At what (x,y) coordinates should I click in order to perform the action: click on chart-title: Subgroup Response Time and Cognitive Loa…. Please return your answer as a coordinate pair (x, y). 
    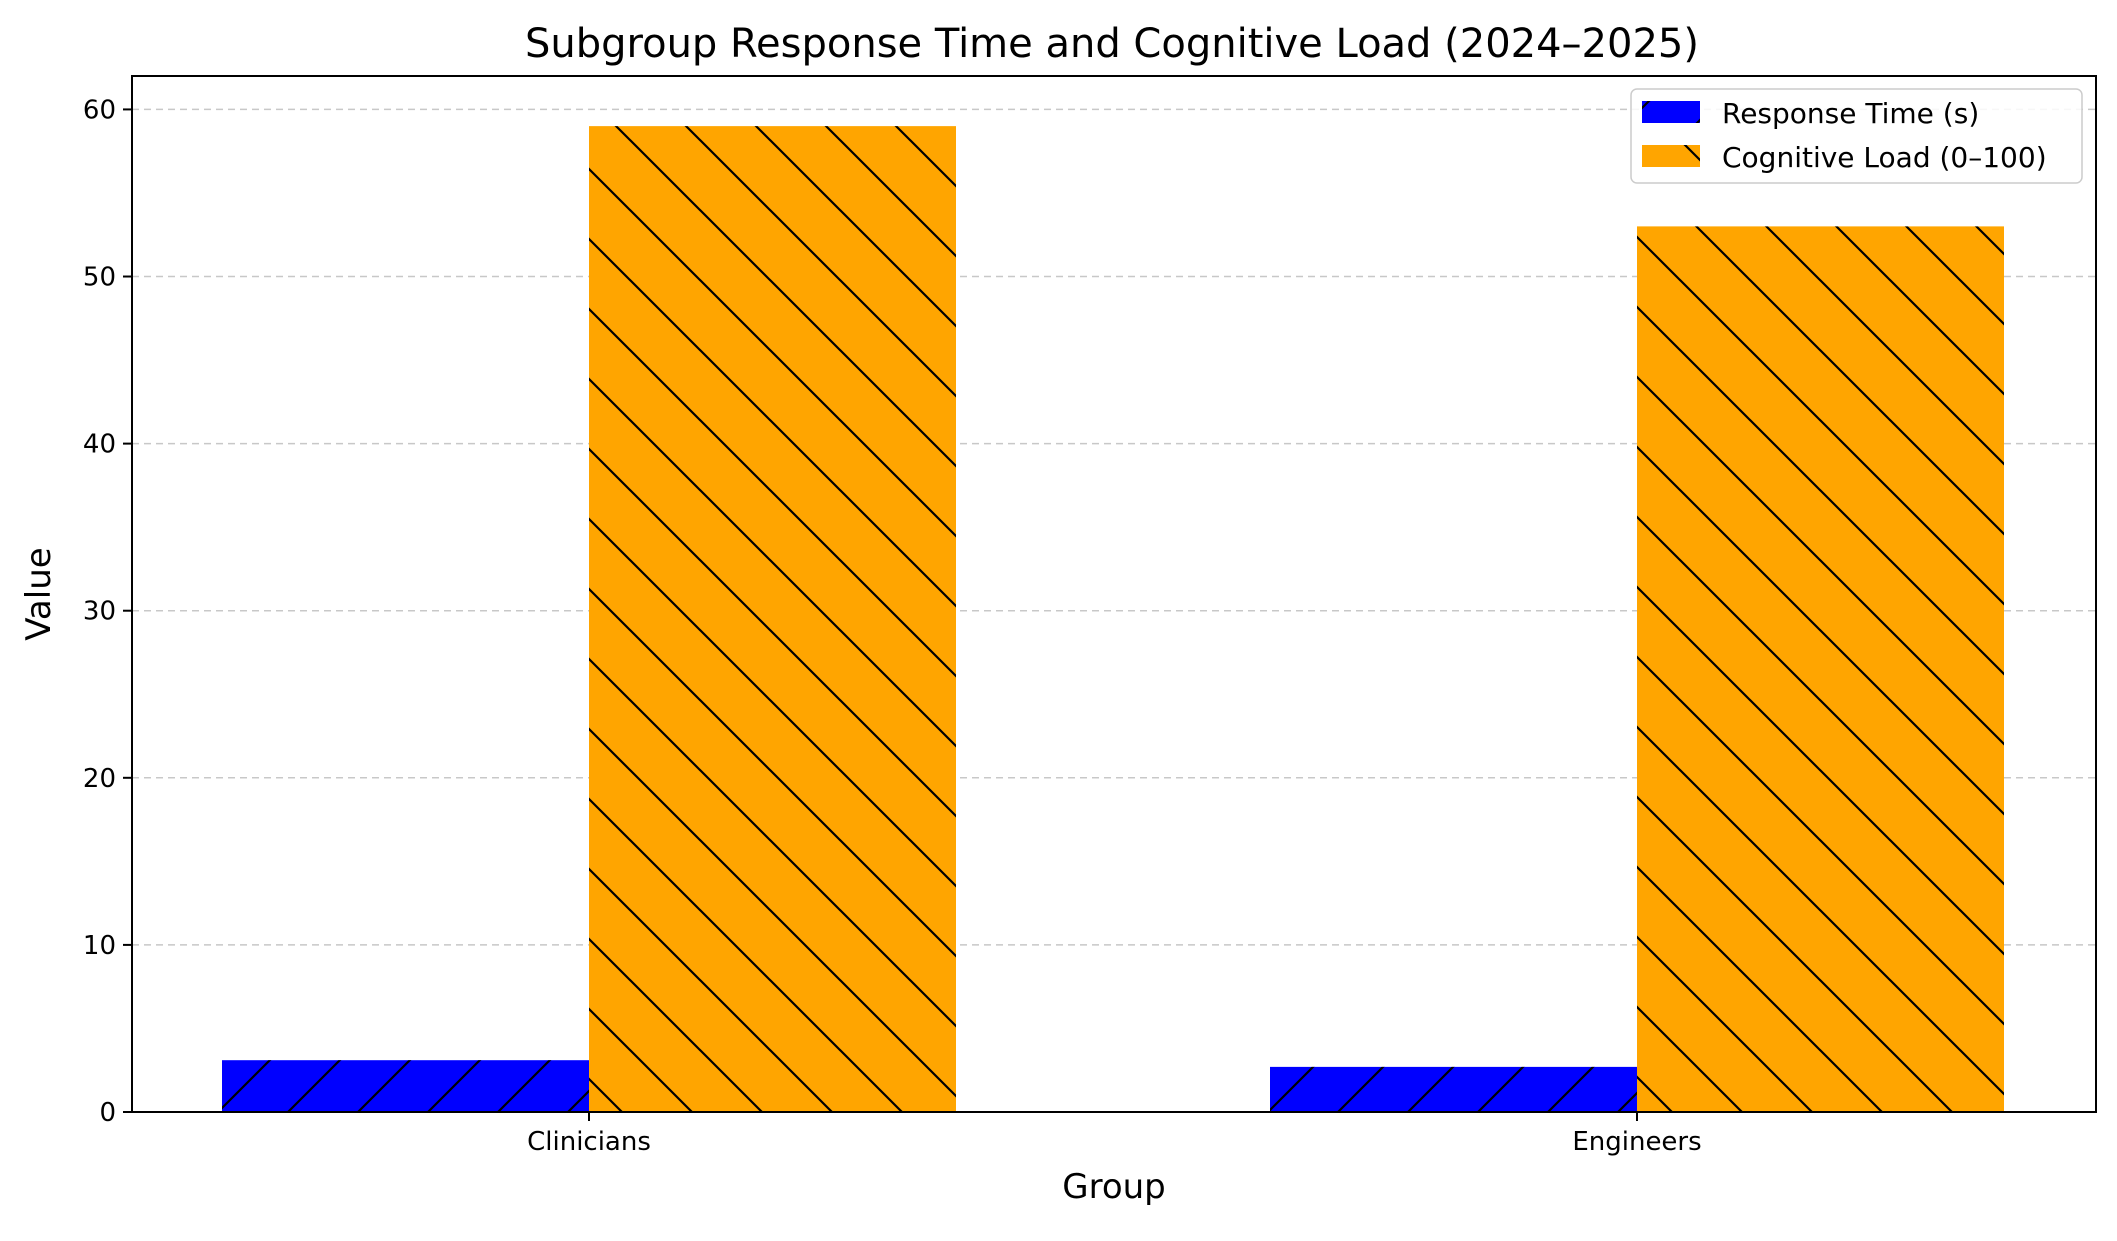
    Looking at the image, I should click on (1112, 44).